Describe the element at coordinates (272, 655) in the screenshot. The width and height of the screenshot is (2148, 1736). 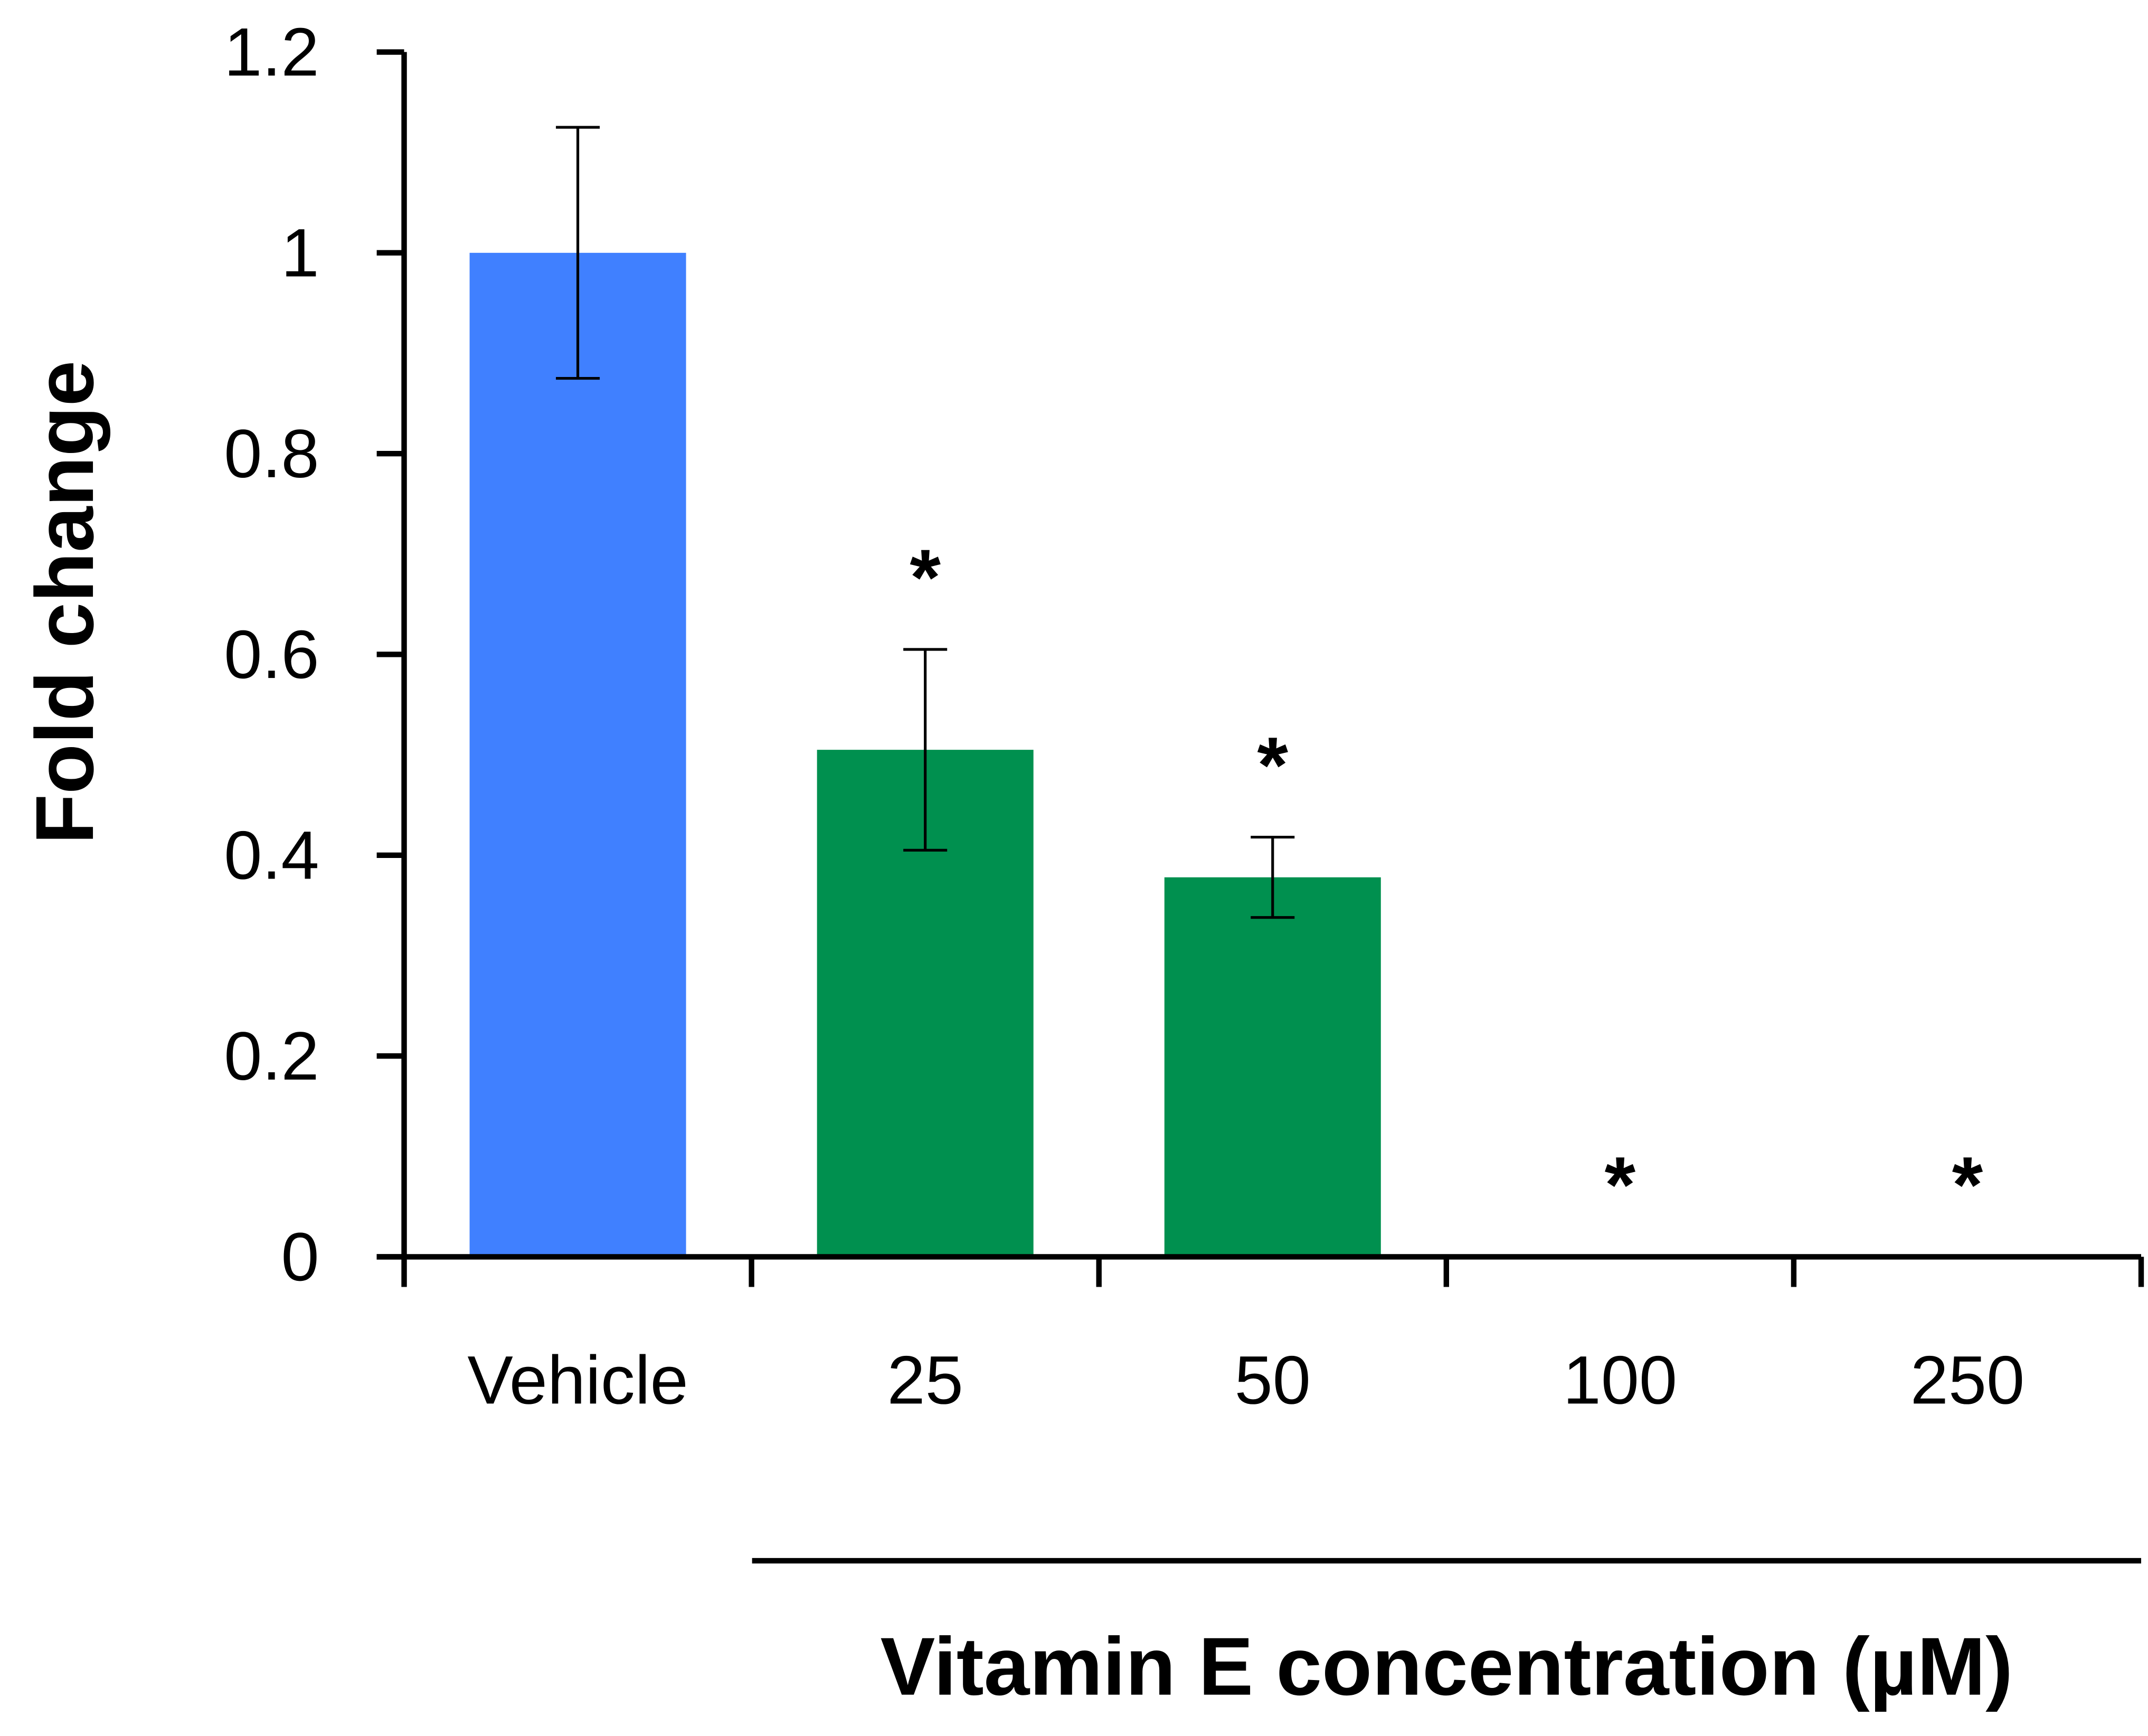
I see `y-tick-label: 0.6` at that location.